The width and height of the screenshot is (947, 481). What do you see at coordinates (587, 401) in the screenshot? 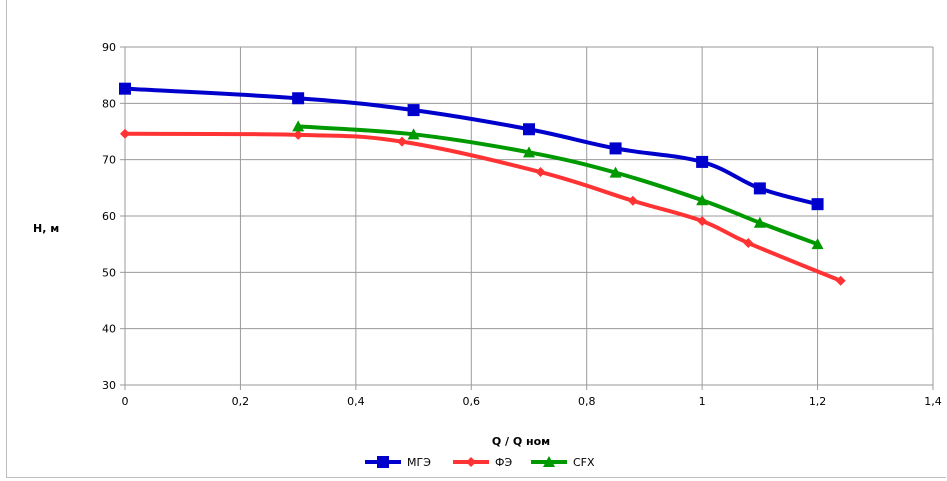
I see `x-tick-label: 0,8` at bounding box center [587, 401].